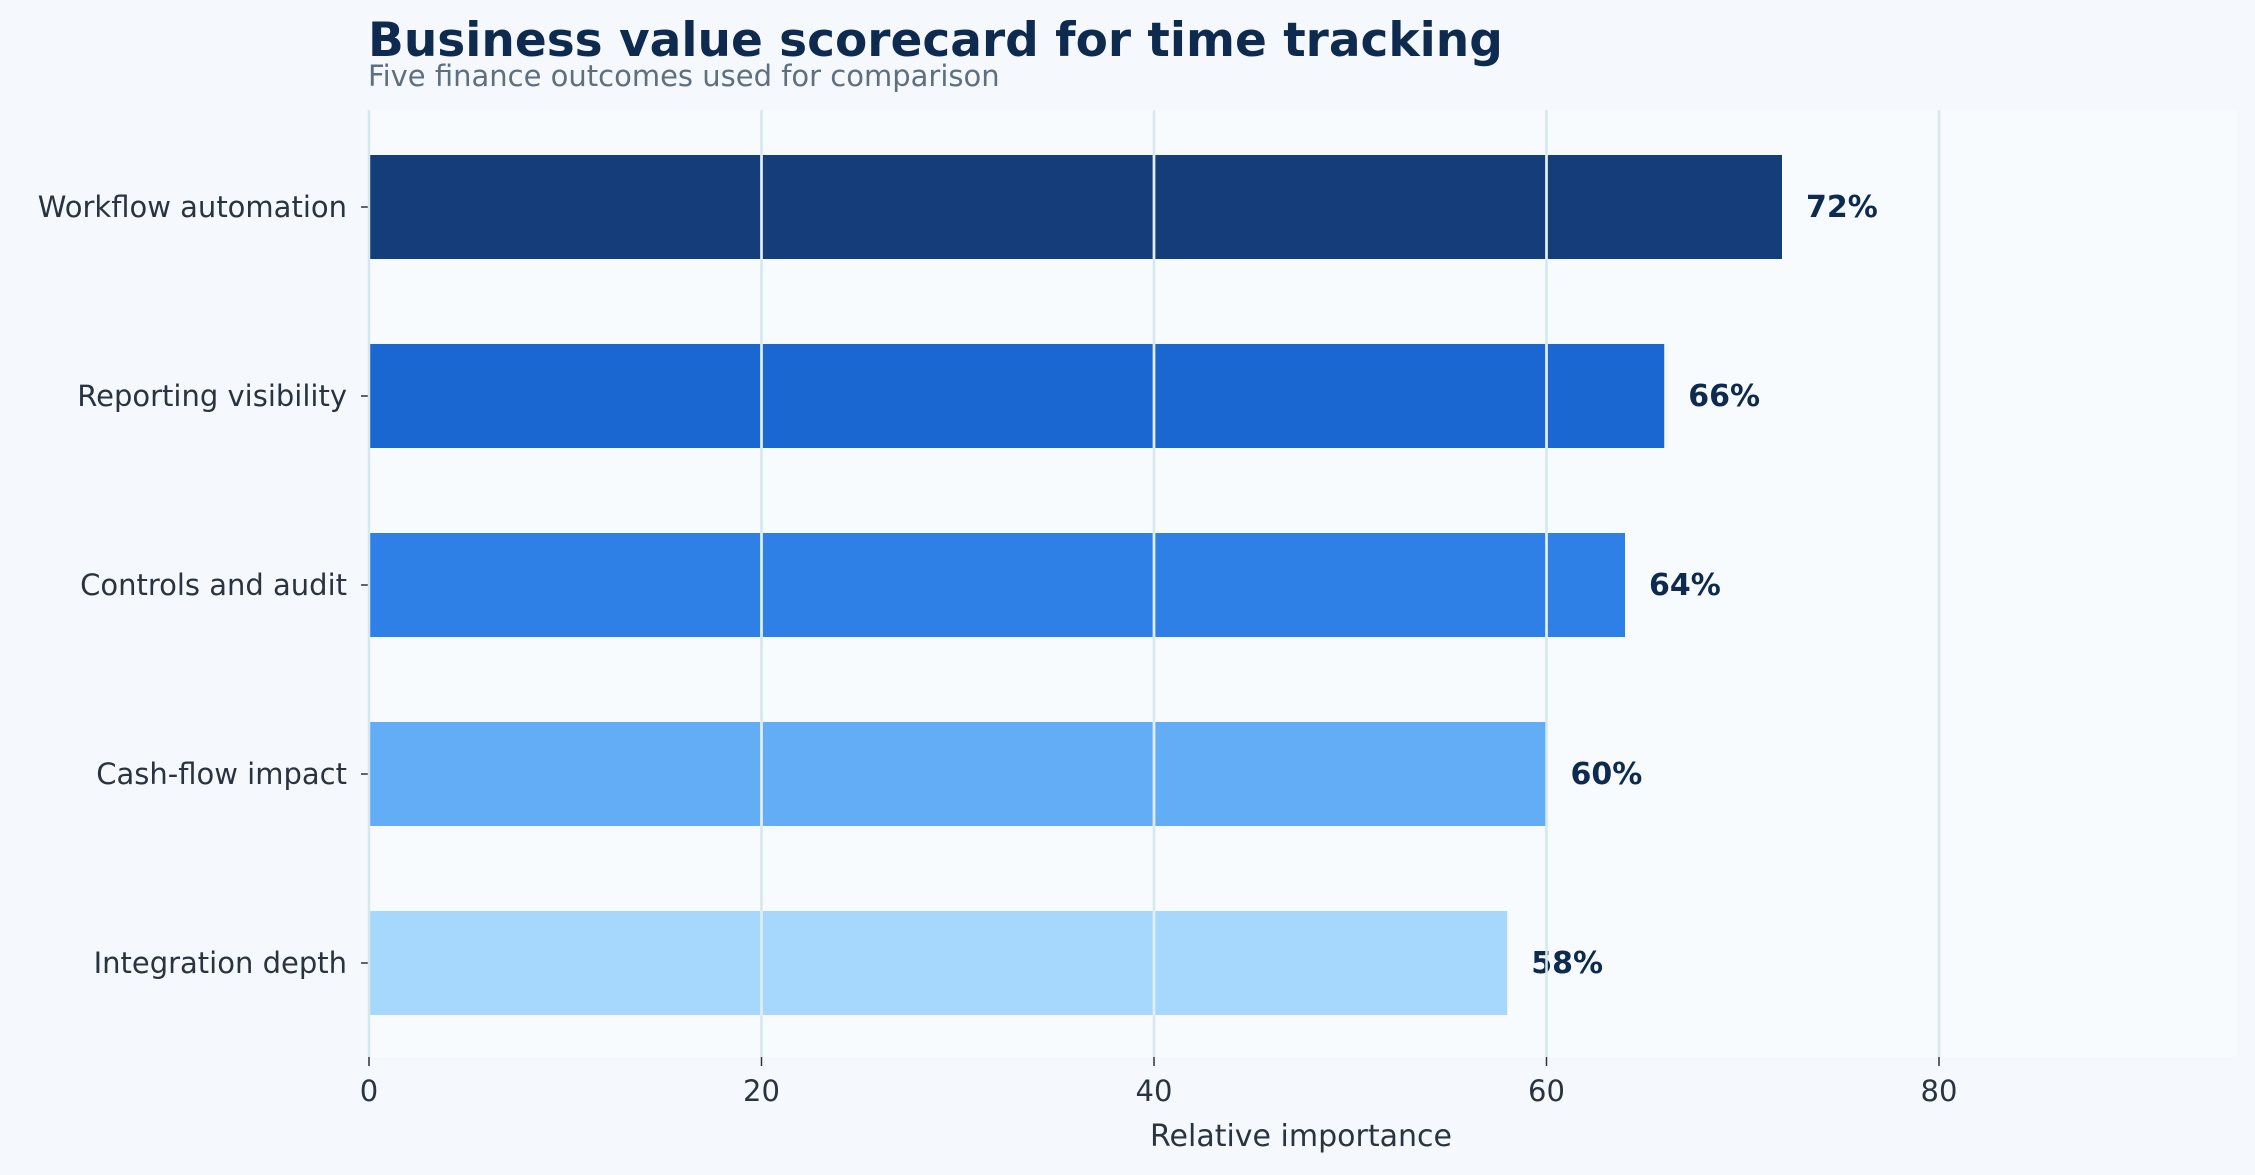 The image size is (2255, 1175). Describe the element at coordinates (761, 1091) in the screenshot. I see `x-tick-label-20: 20` at that location.